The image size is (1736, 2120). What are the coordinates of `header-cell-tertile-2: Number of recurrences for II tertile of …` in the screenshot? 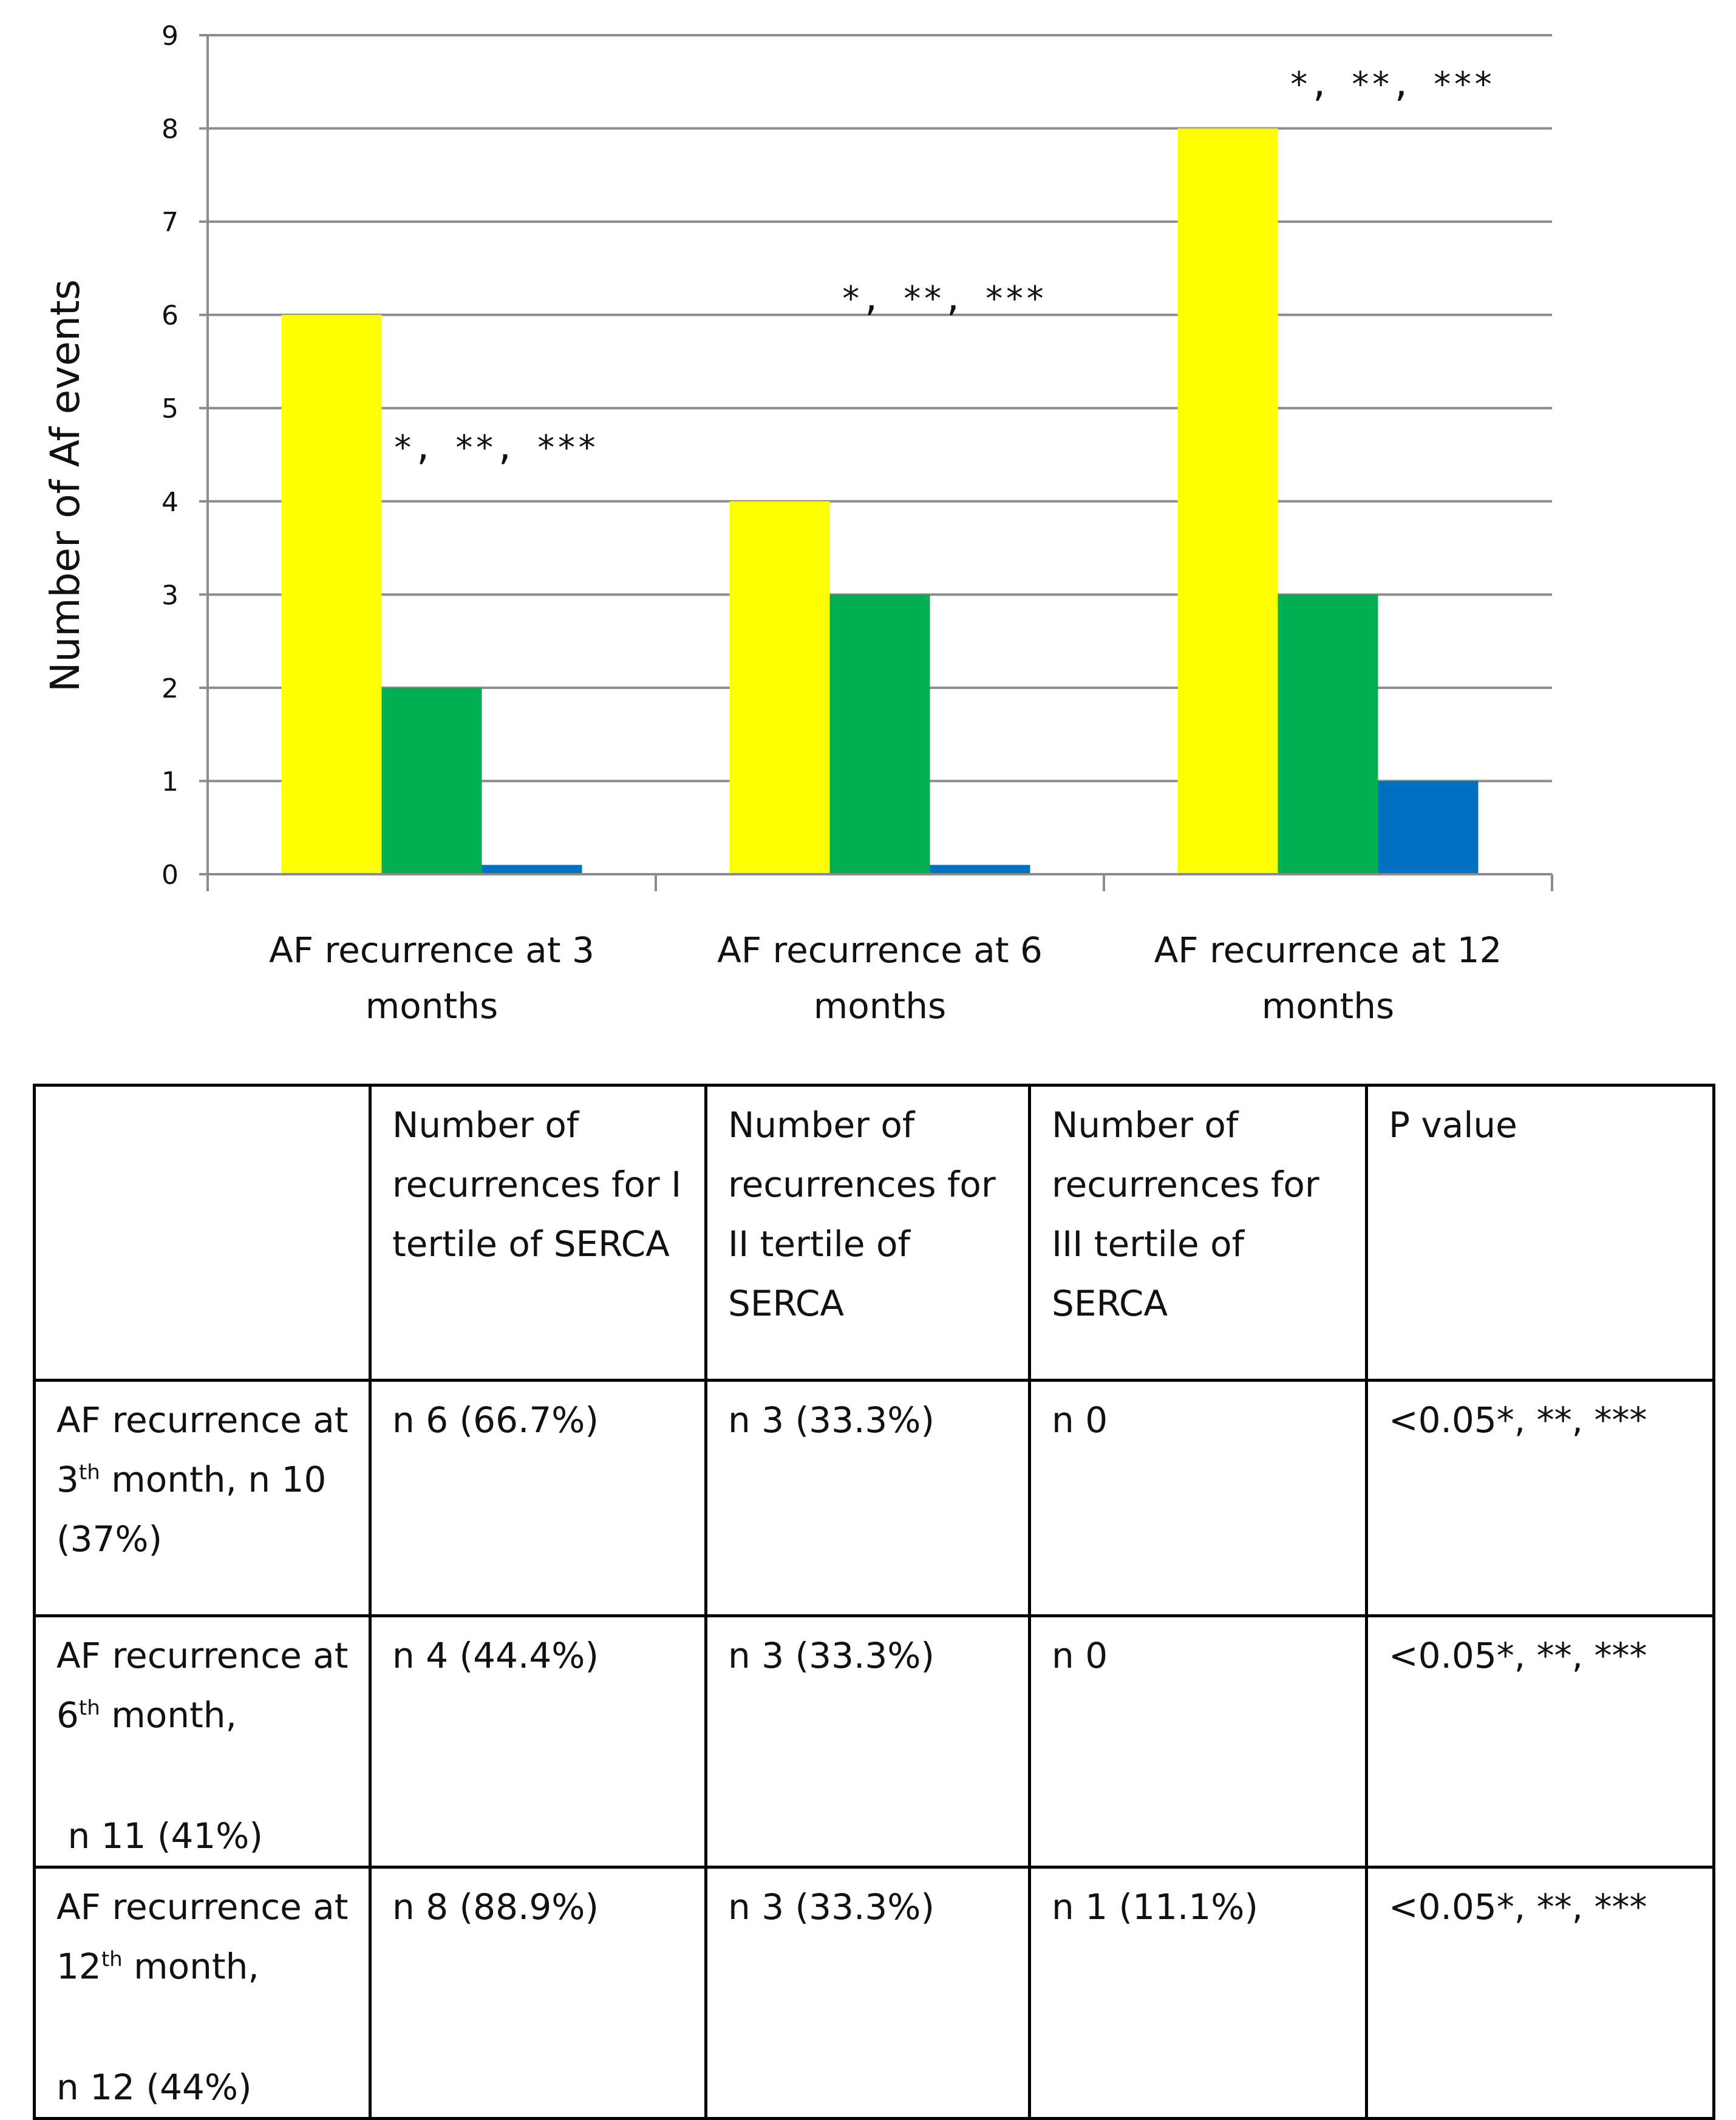 It's located at (867, 1233).